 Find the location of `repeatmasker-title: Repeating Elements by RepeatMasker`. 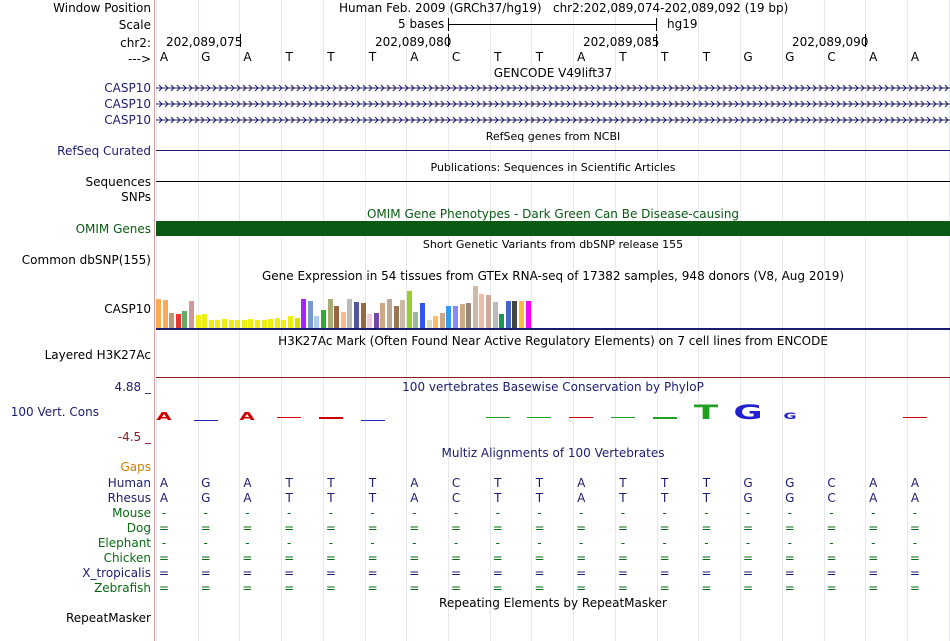

repeatmasker-title: Repeating Elements by RepeatMasker is located at coordinates (553, 603).